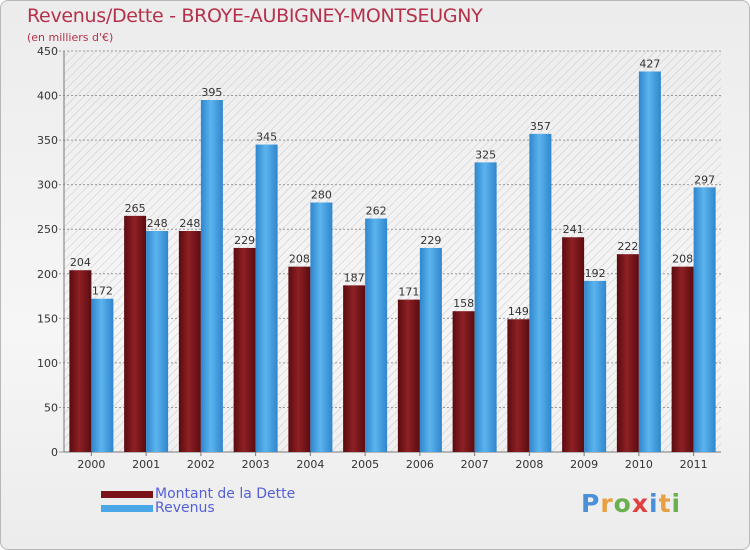  What do you see at coordinates (704, 179) in the screenshot?
I see `data-label: 297` at bounding box center [704, 179].